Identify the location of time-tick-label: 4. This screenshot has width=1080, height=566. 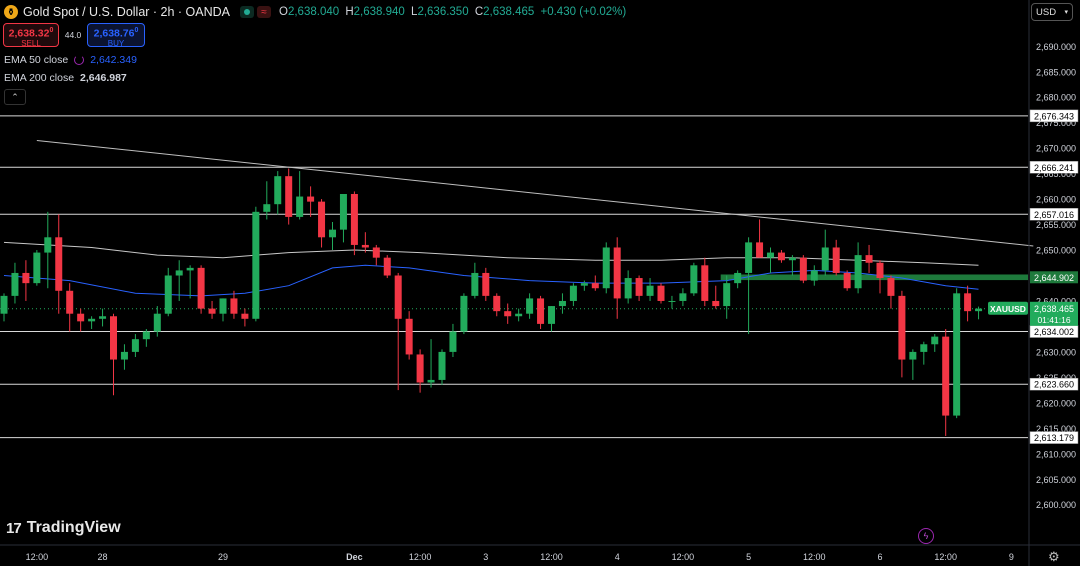
(617, 557).